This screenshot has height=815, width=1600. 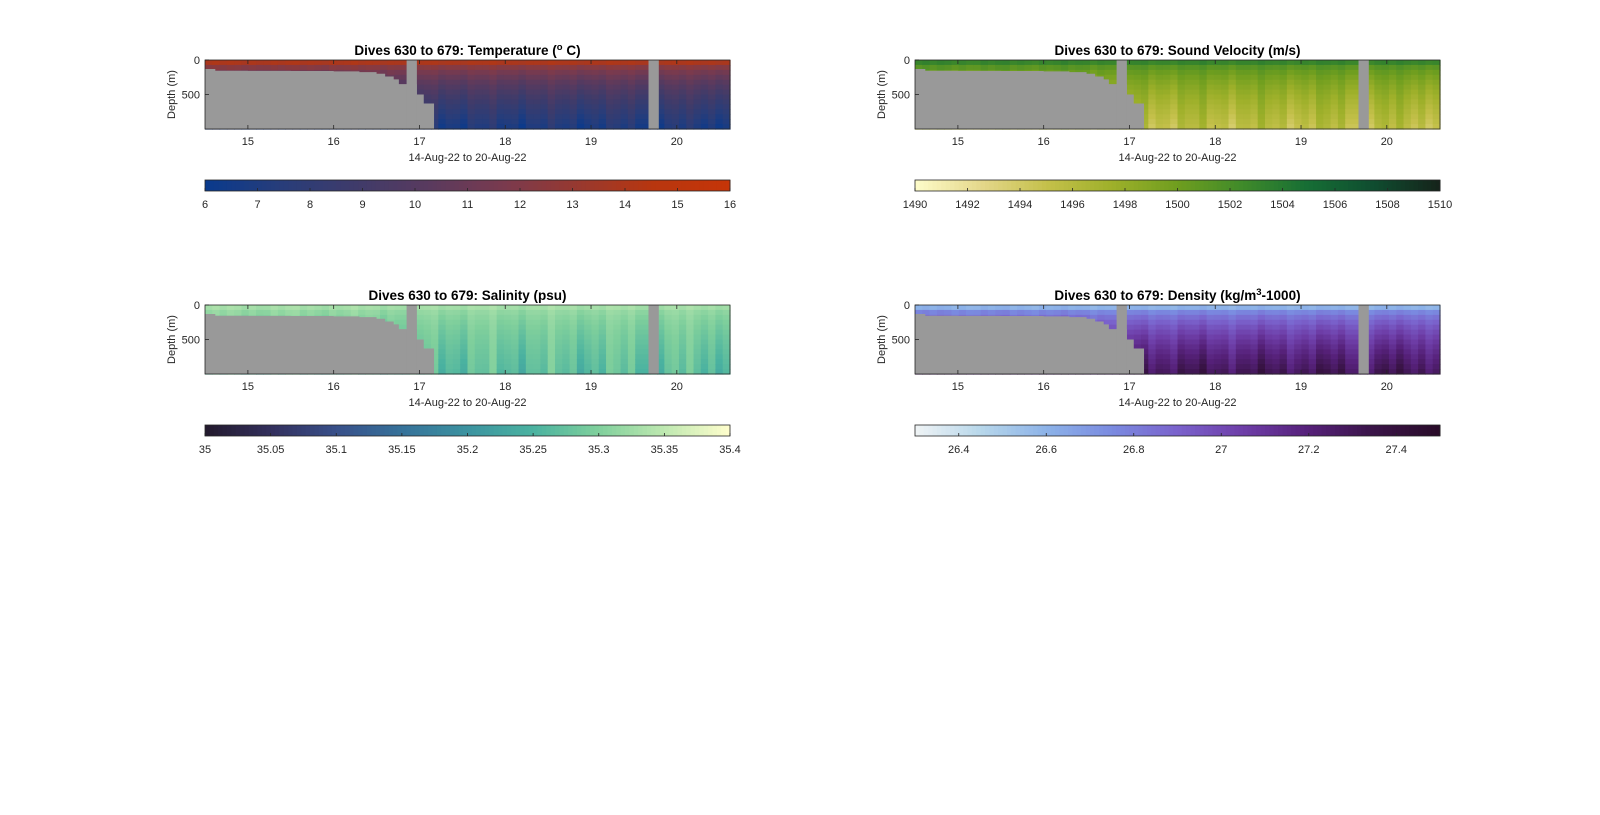 What do you see at coordinates (653, 339) in the screenshot?
I see `no-data-gap` at bounding box center [653, 339].